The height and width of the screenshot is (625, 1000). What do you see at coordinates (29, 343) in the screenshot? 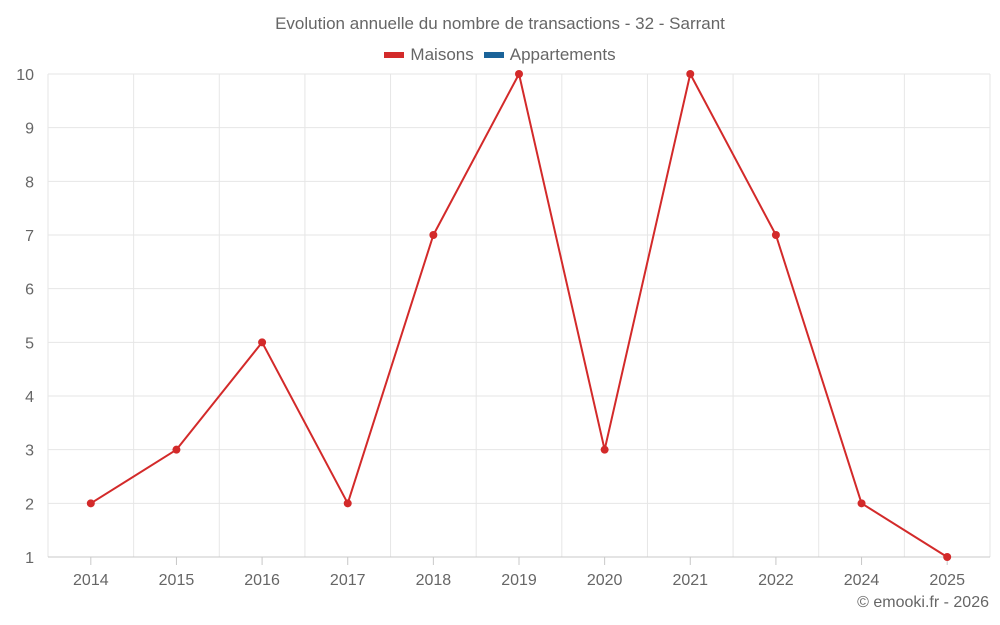
I see `y-tick-label: 5` at bounding box center [29, 343].